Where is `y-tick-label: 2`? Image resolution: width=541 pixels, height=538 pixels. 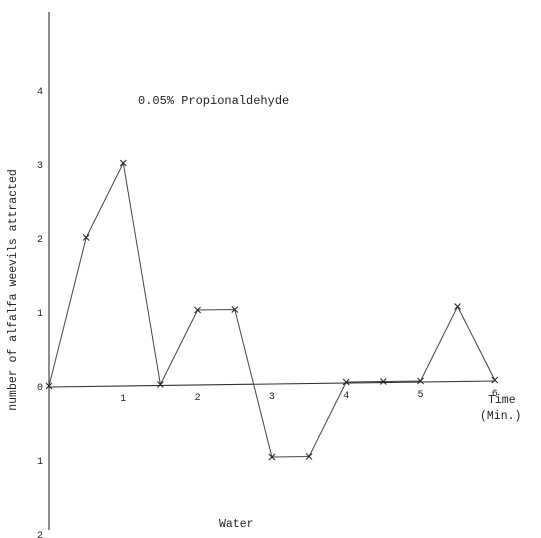
y-tick-label: 2 is located at coordinates (40, 240).